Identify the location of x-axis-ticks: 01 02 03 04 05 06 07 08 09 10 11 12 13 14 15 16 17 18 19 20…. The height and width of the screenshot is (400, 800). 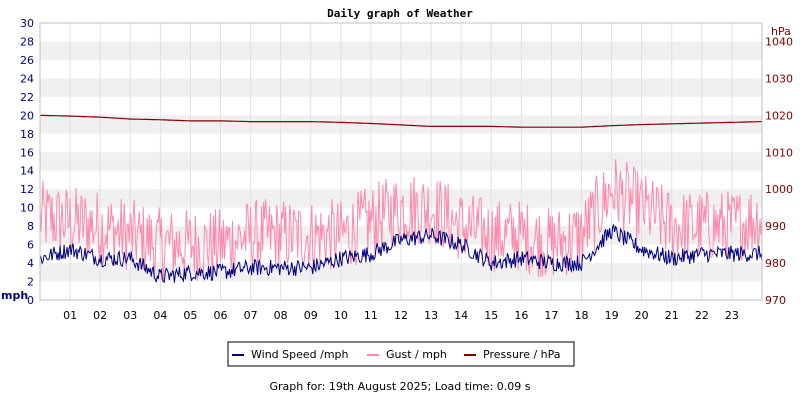
(401, 315).